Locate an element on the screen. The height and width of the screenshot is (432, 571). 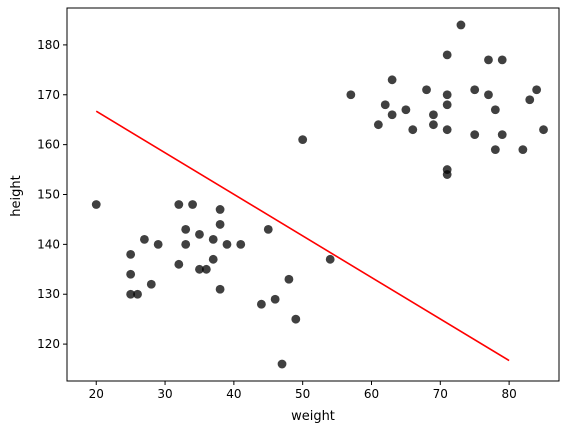
x-tick-label: 60 is located at coordinates (371, 394).